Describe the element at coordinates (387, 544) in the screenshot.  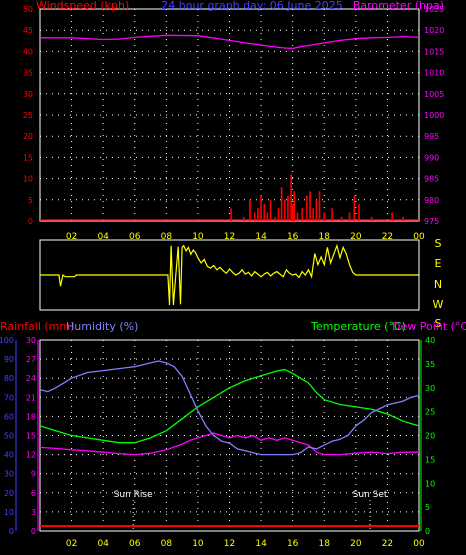
I see `x-tick: 22` at that location.